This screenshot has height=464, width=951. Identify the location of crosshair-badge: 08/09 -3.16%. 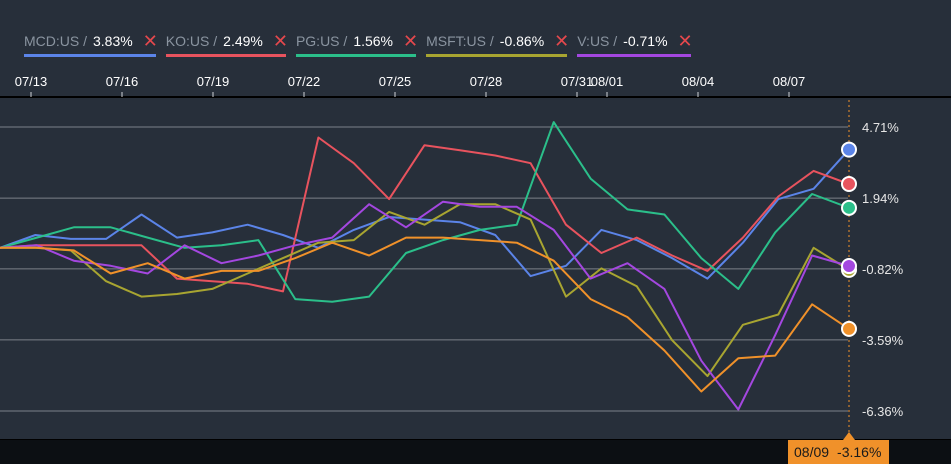
(839, 452).